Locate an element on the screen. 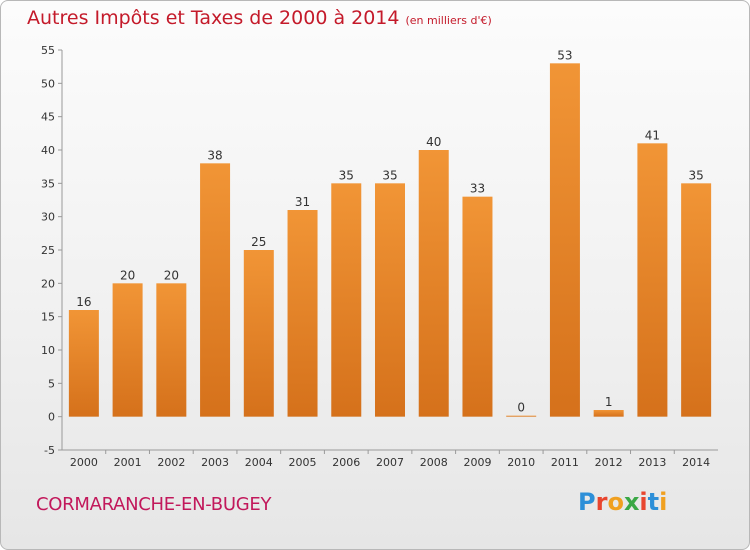 This screenshot has height=550, width=750. y-tick-label: 15 is located at coordinates (48, 317).